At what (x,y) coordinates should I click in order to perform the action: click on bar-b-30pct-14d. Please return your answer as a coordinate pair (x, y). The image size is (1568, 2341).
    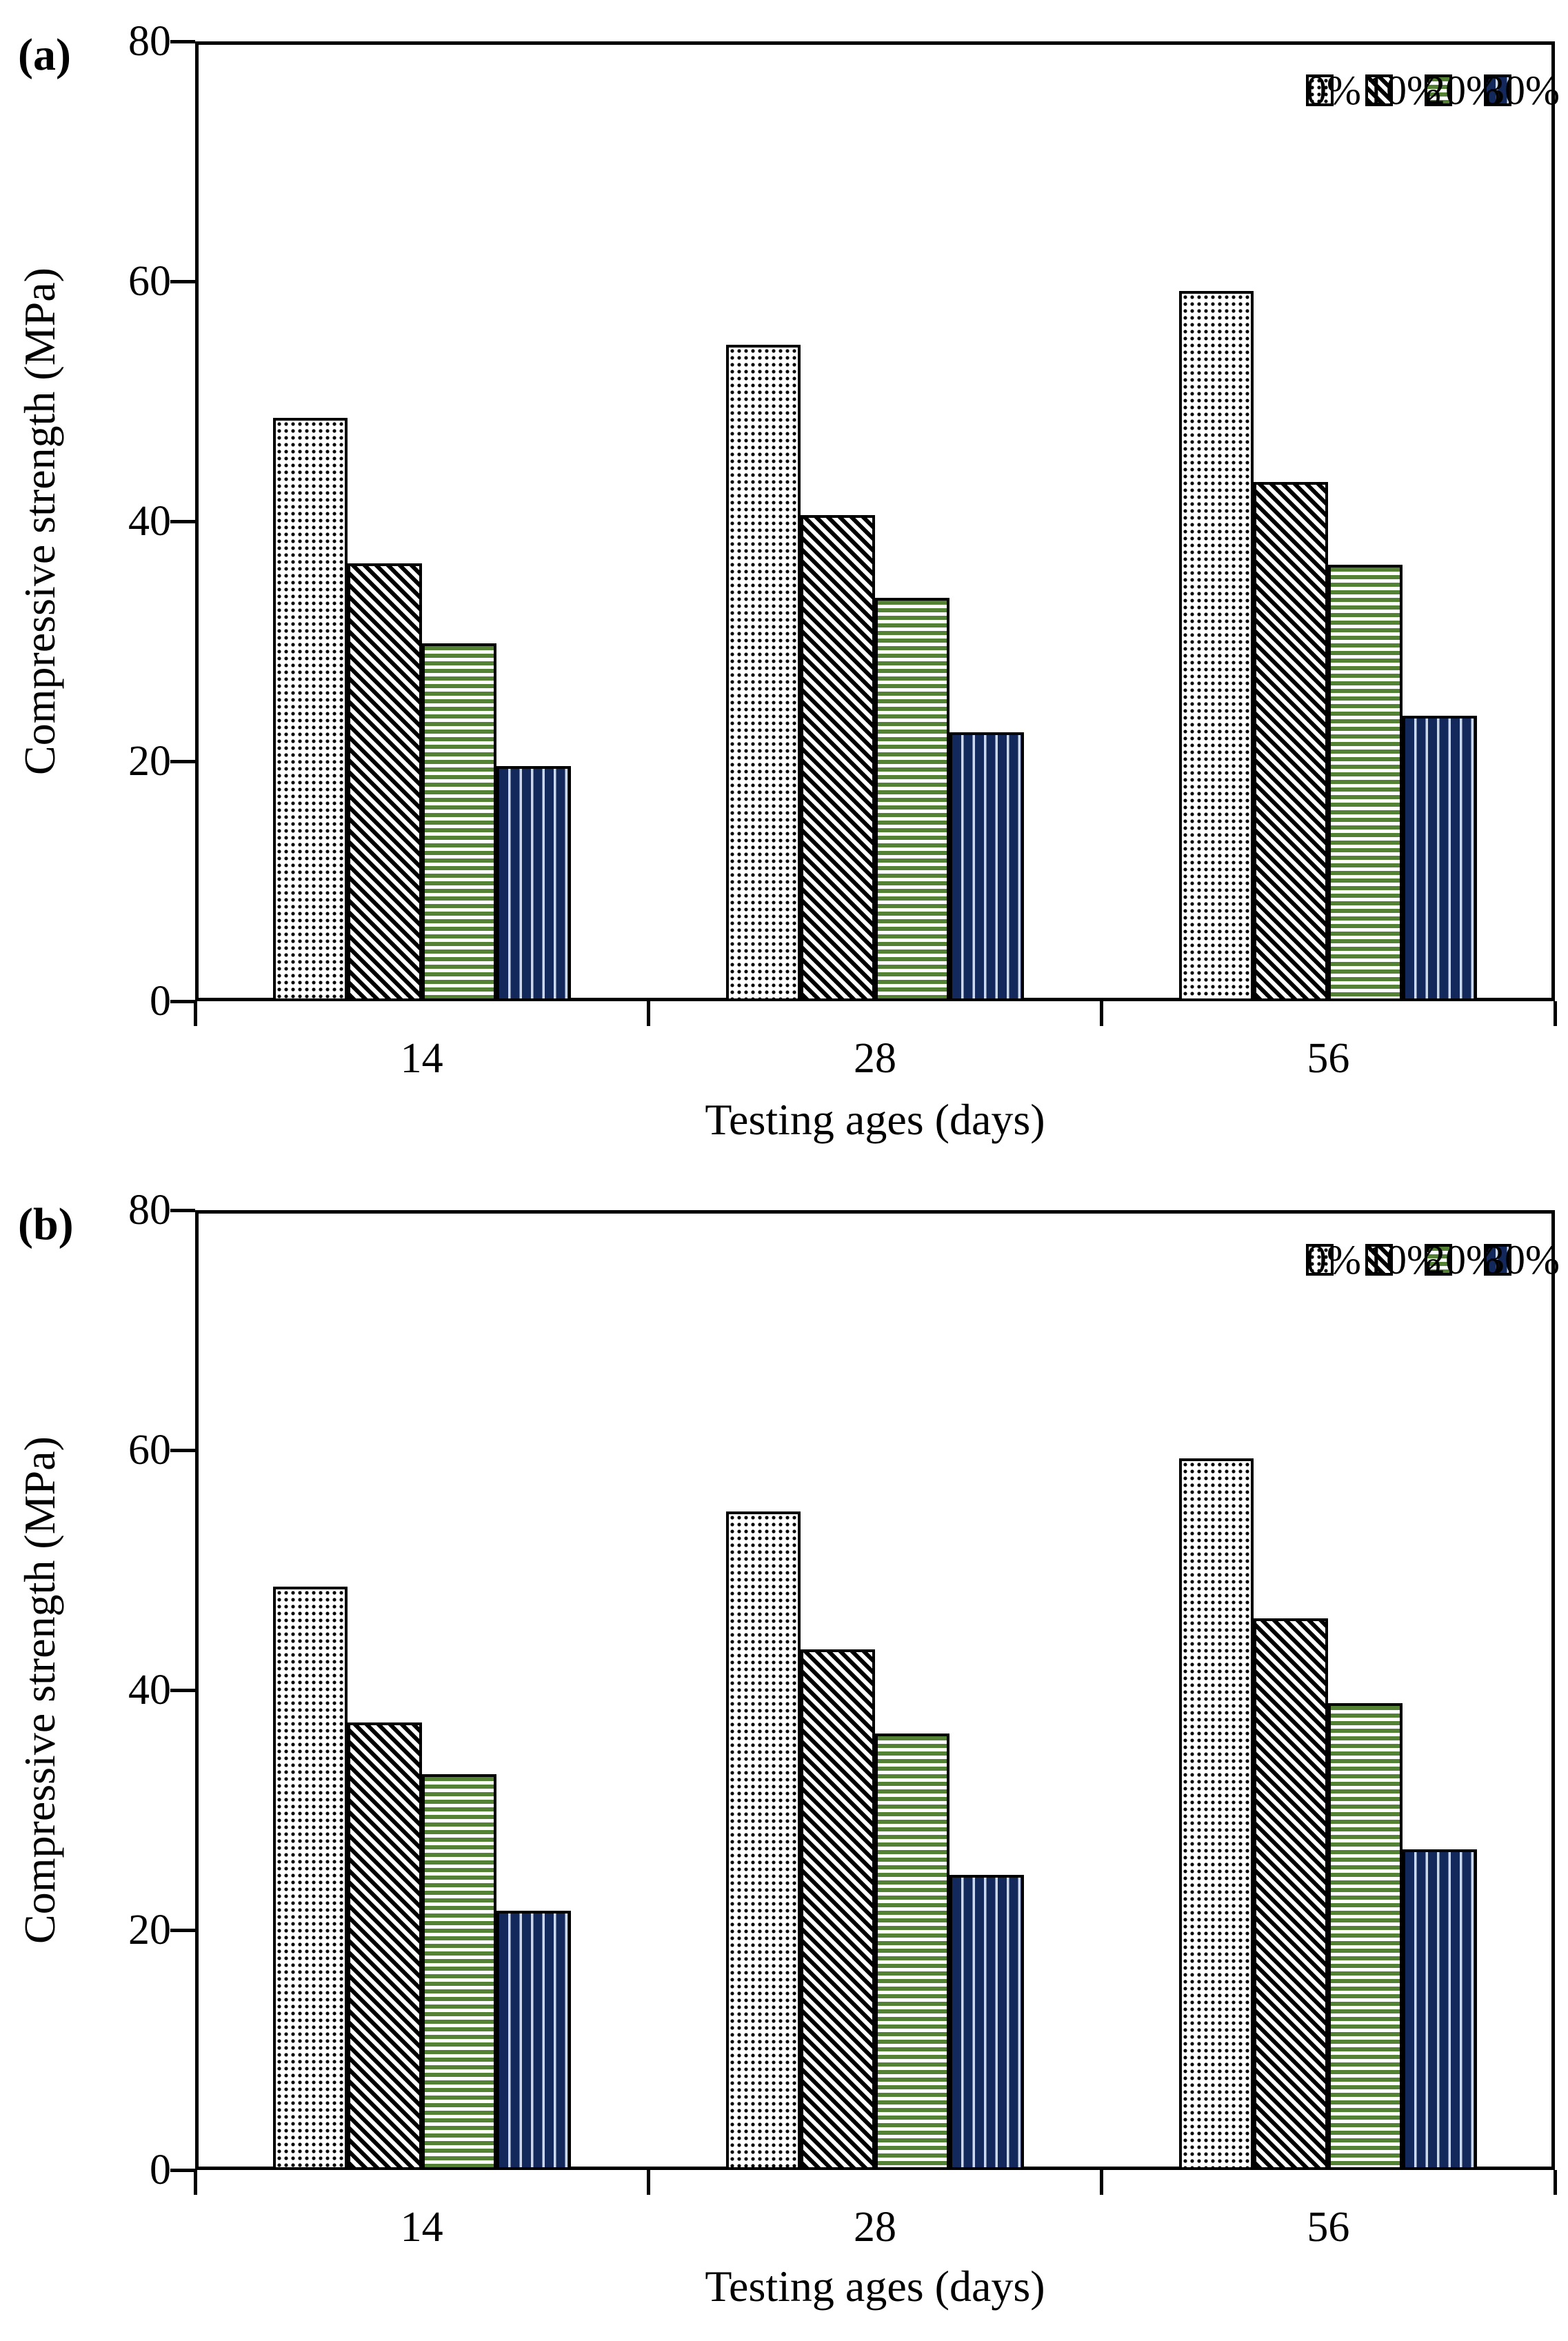
    Looking at the image, I should click on (533, 2040).